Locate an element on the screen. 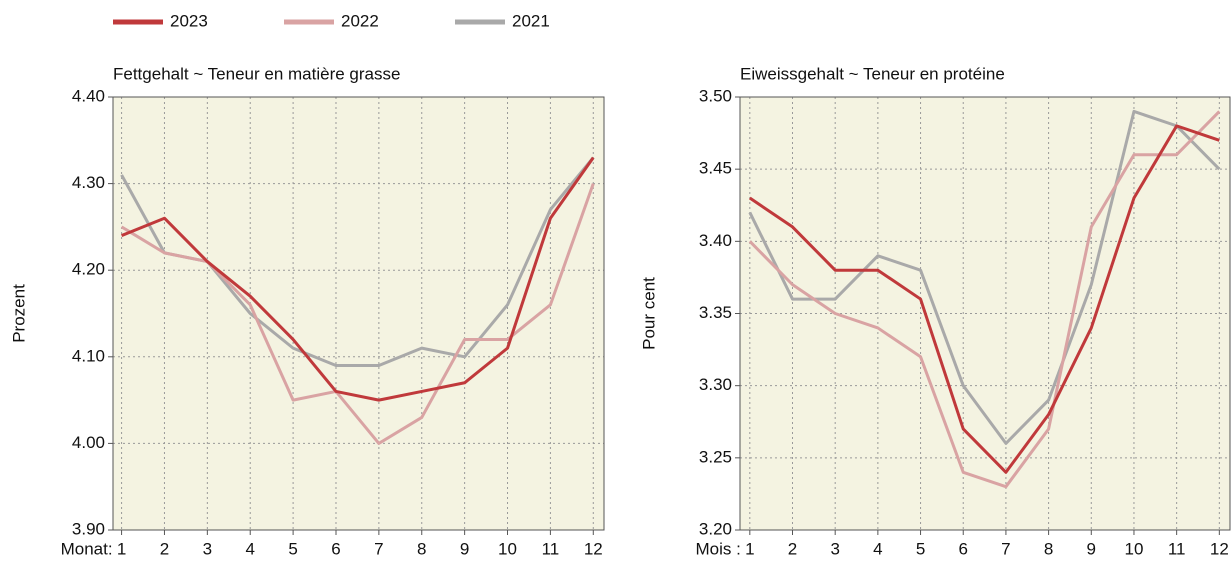 The height and width of the screenshot is (575, 1231). y-tick-label: 4.00 is located at coordinates (88, 442).